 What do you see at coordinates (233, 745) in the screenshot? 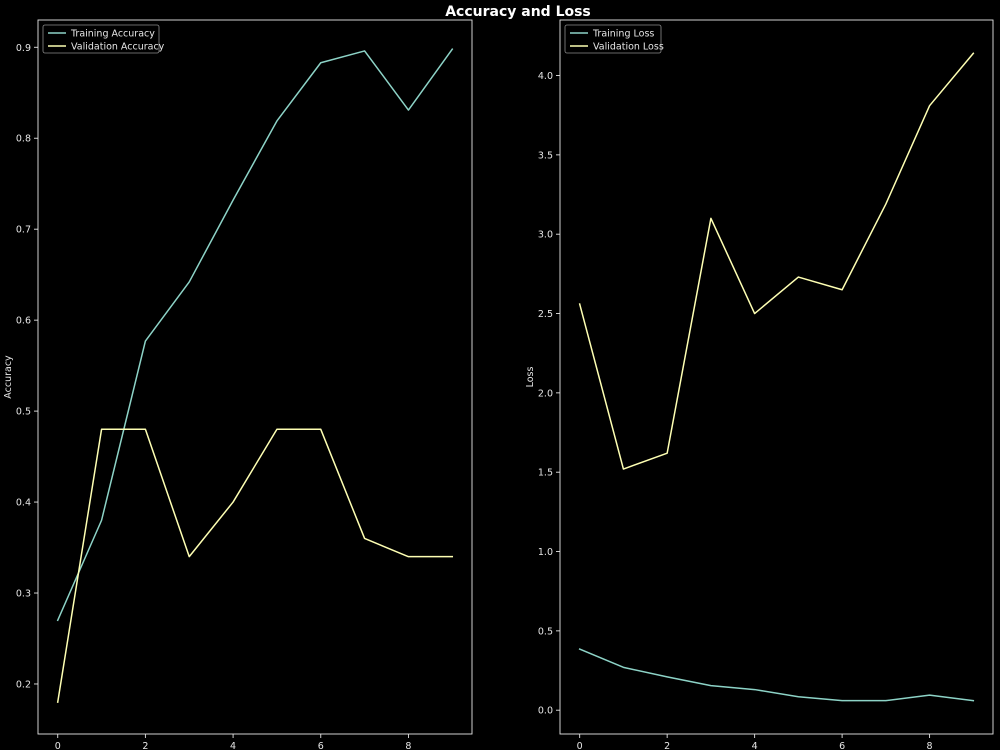
I see `accuracy-x-tick-label: 4` at bounding box center [233, 745].